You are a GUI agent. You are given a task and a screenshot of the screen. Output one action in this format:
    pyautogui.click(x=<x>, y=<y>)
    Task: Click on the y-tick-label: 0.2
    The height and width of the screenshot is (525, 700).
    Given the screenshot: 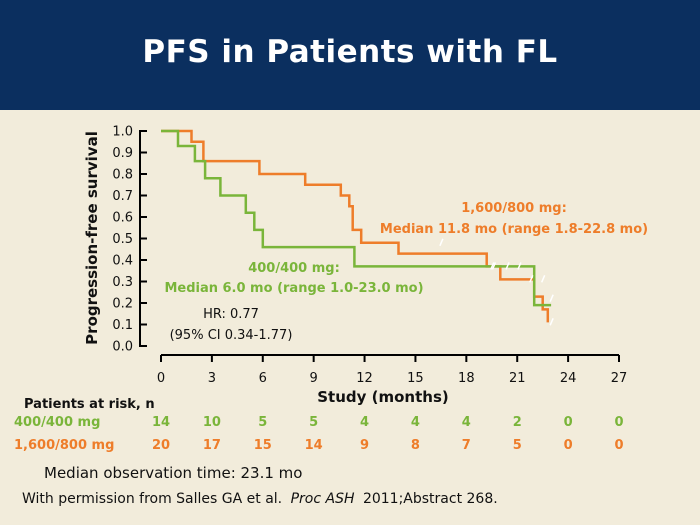 What is the action you would take?
    pyautogui.click(x=122, y=304)
    